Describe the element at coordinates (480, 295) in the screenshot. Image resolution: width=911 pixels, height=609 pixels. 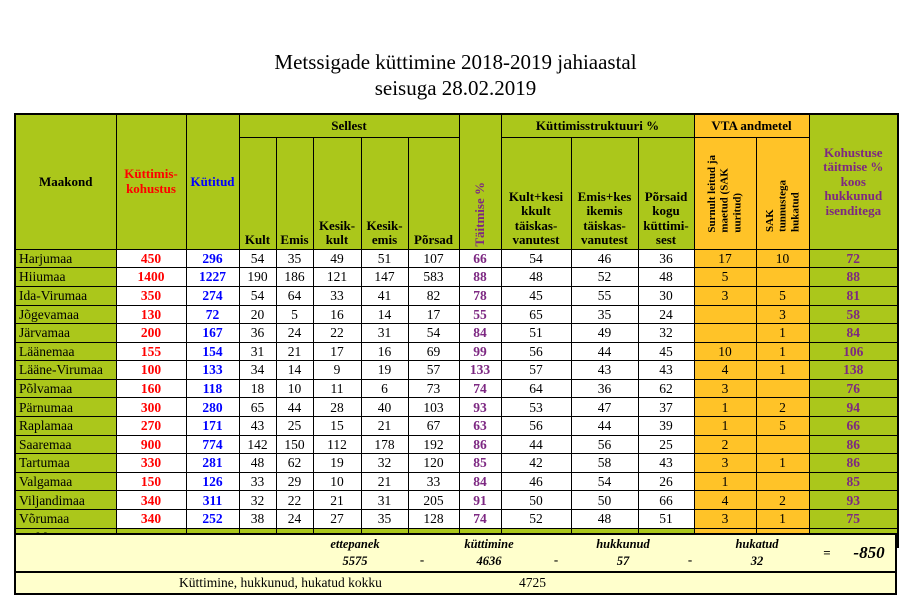
I see `taitmise-pct-cell: 78` at that location.